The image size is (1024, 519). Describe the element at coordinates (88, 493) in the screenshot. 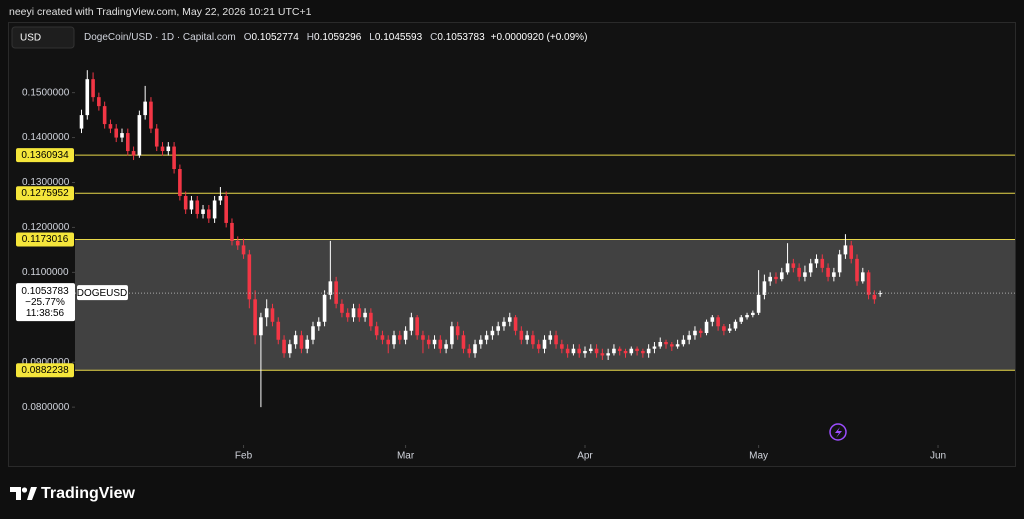

I see `brand-name: TradingView` at that location.